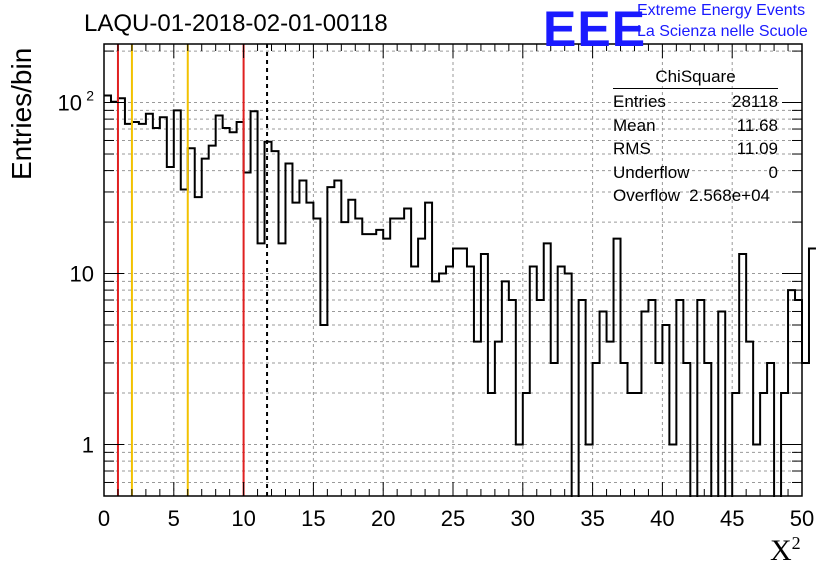  Describe the element at coordinates (523, 518) in the screenshot. I see `x-tick-label: 30` at that location.